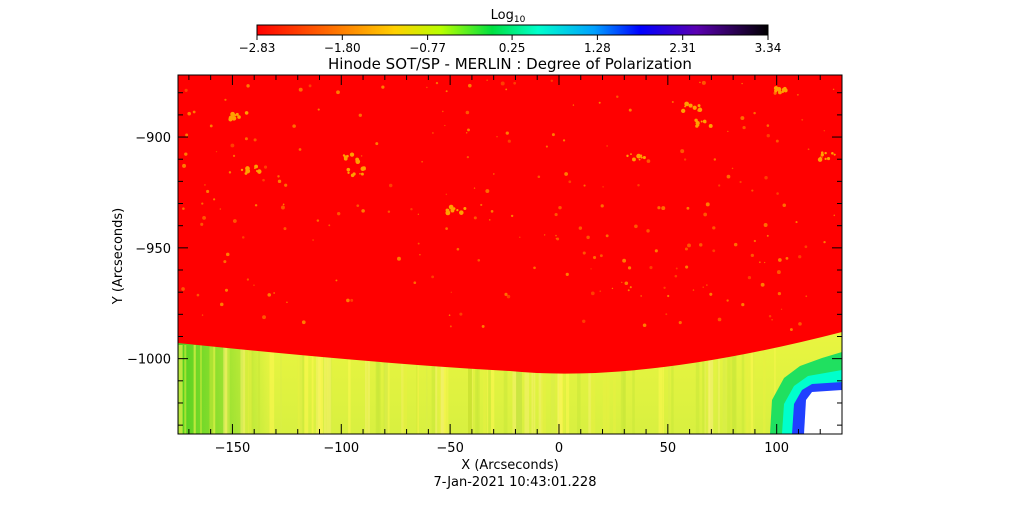 The width and height of the screenshot is (1022, 512). What do you see at coordinates (510, 45) in the screenshot?
I see `colorbar-ticks: −2.83 −1.80 −0.77 0.25 1.28 2.31 3.34` at bounding box center [510, 45].